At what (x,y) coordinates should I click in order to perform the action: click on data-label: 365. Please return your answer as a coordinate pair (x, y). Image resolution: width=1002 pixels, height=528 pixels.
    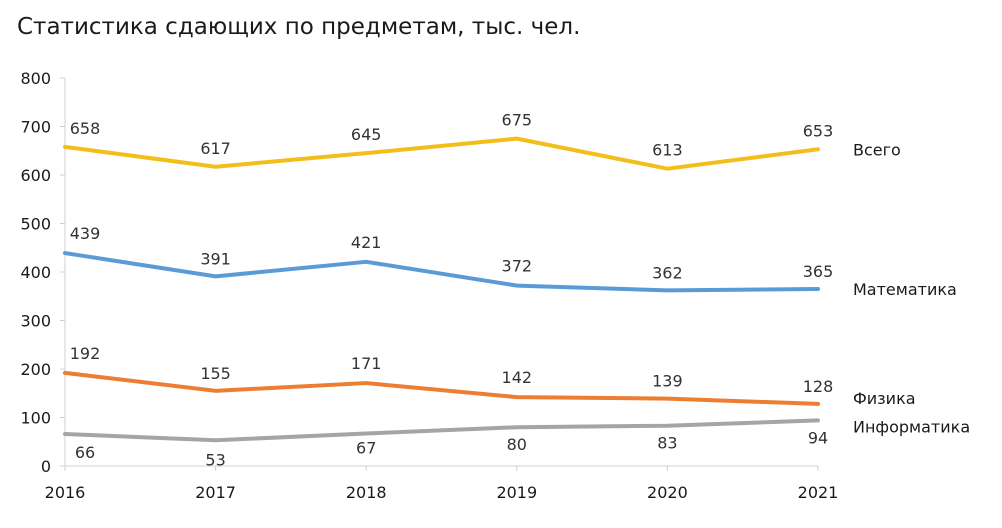
    Looking at the image, I should click on (818, 271).